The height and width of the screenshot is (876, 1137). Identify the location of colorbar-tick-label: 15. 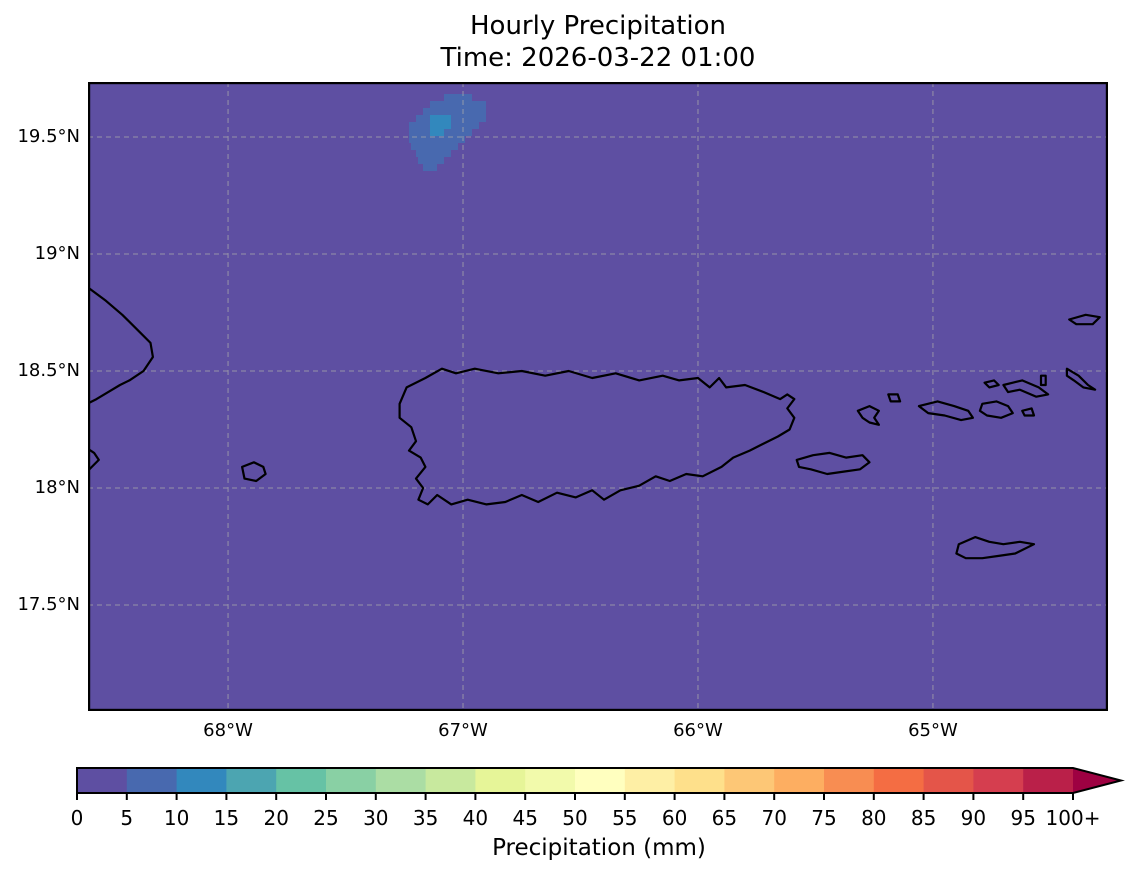
(226, 818).